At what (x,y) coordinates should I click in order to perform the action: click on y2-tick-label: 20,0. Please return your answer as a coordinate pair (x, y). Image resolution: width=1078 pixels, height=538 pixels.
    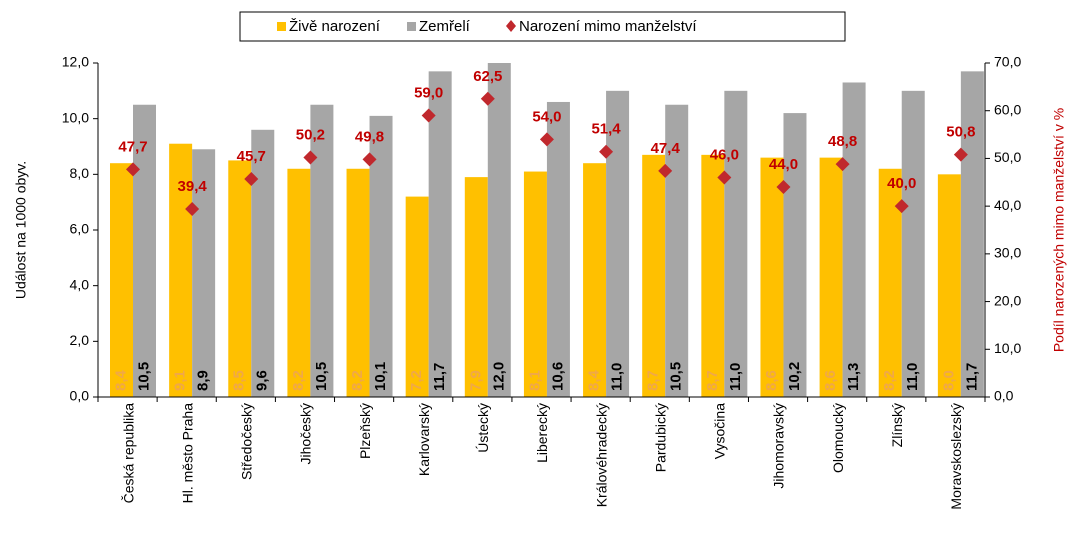
    Looking at the image, I should click on (1007, 300).